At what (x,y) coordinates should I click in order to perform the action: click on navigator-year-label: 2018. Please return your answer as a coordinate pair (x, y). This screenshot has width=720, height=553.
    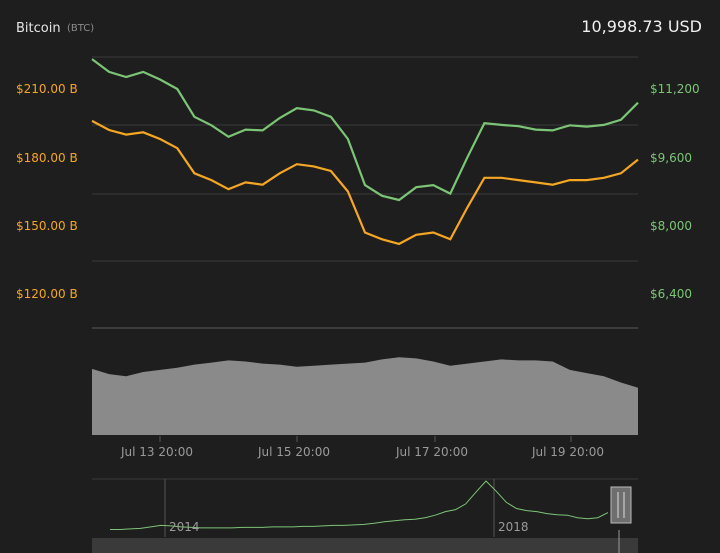
    Looking at the image, I should click on (513, 527).